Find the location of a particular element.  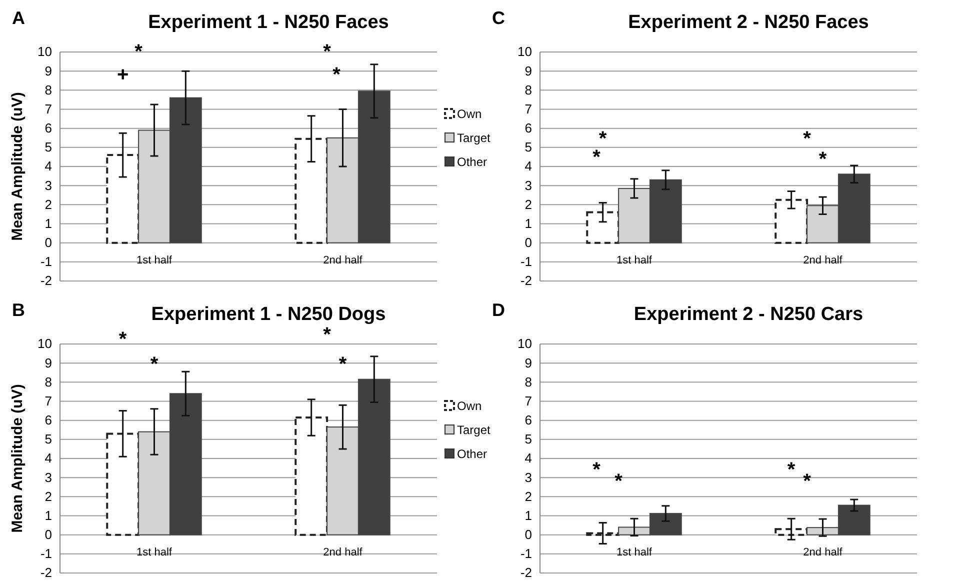

chart-title: Experiment 1 - N250 Faces is located at coordinates (268, 22).